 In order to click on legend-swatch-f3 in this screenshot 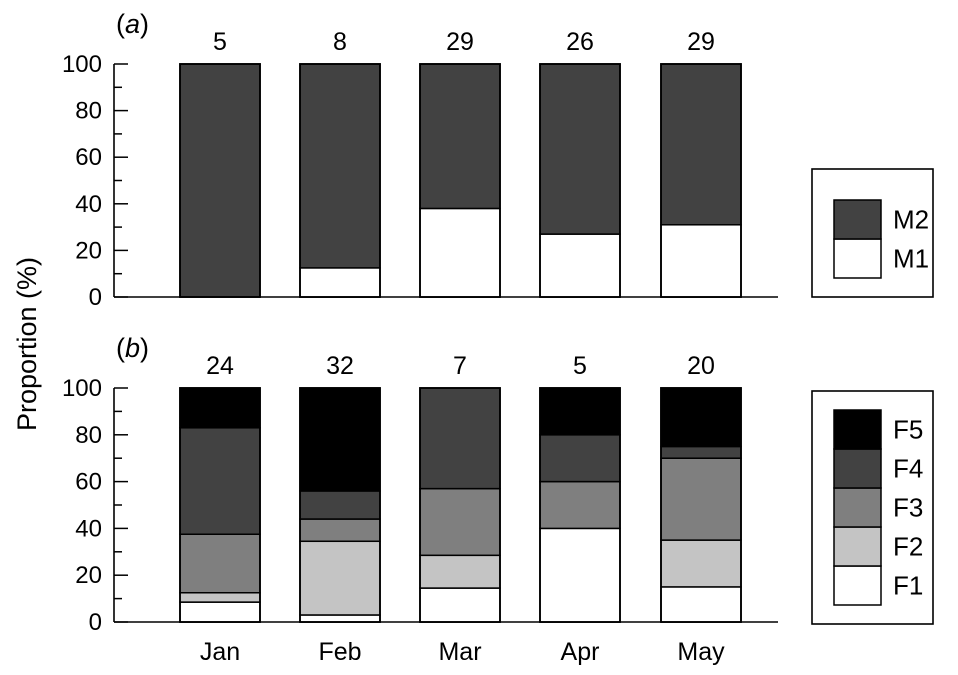, I will do `click(857, 507)`.